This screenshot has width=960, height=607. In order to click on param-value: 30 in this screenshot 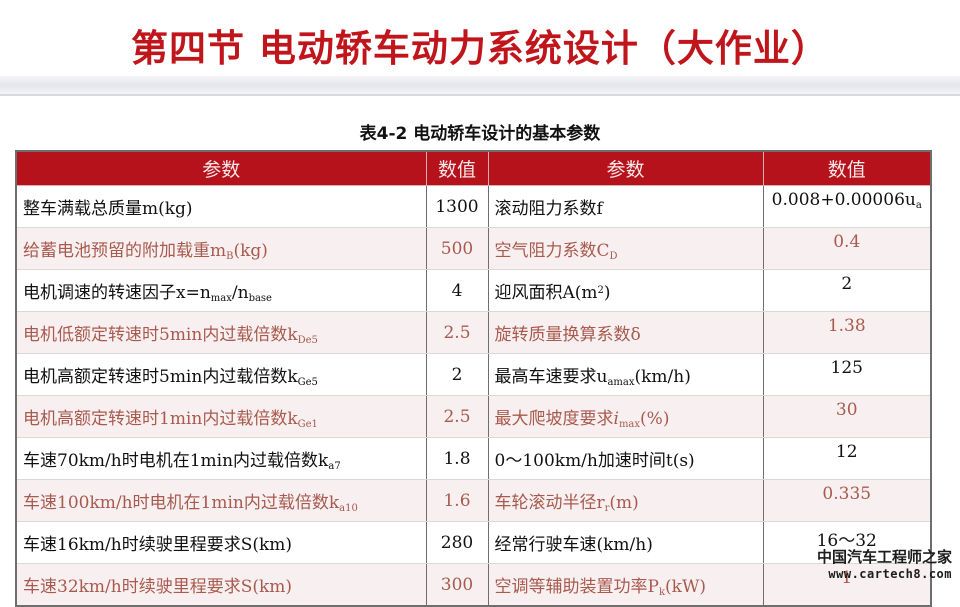, I will do `click(847, 416)`.